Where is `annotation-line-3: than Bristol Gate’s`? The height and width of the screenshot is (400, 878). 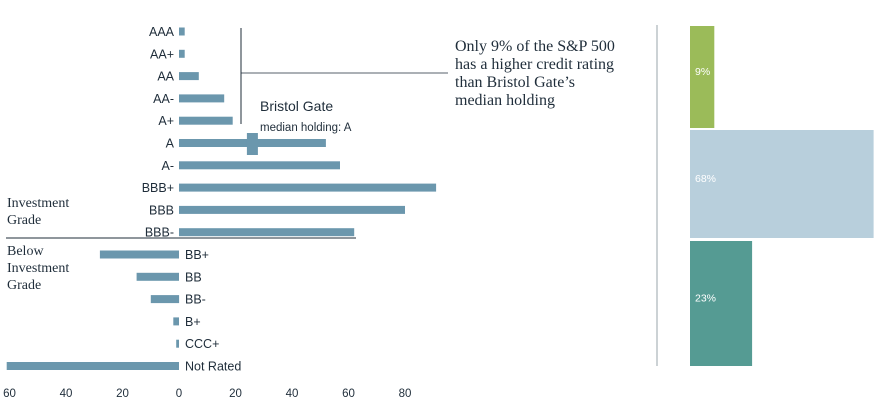 annotation-line-3: than Bristol Gate’s is located at coordinates (515, 82).